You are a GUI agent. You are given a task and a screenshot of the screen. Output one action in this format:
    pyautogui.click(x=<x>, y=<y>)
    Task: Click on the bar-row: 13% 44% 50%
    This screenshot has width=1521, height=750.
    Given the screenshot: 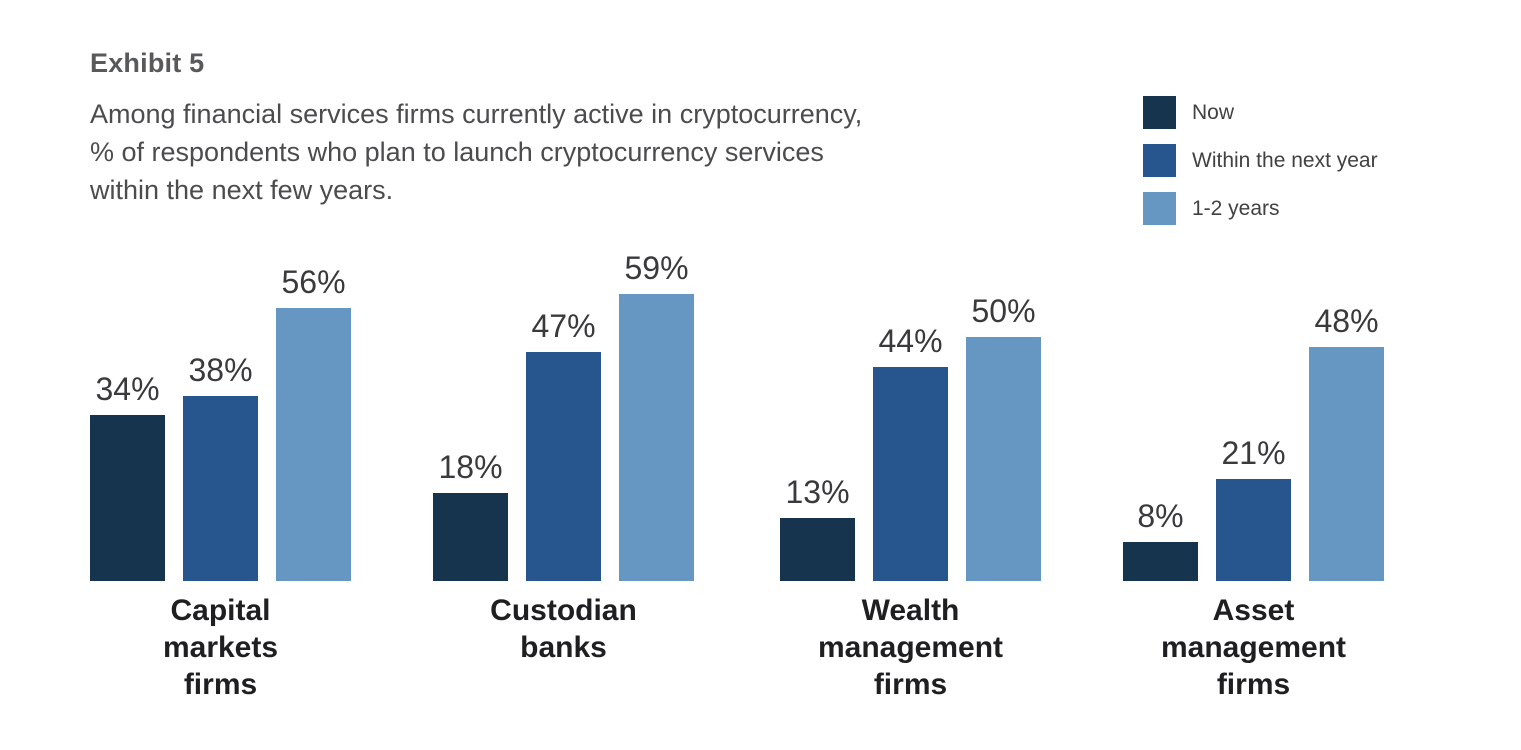 What is the action you would take?
    pyautogui.click(x=910, y=437)
    